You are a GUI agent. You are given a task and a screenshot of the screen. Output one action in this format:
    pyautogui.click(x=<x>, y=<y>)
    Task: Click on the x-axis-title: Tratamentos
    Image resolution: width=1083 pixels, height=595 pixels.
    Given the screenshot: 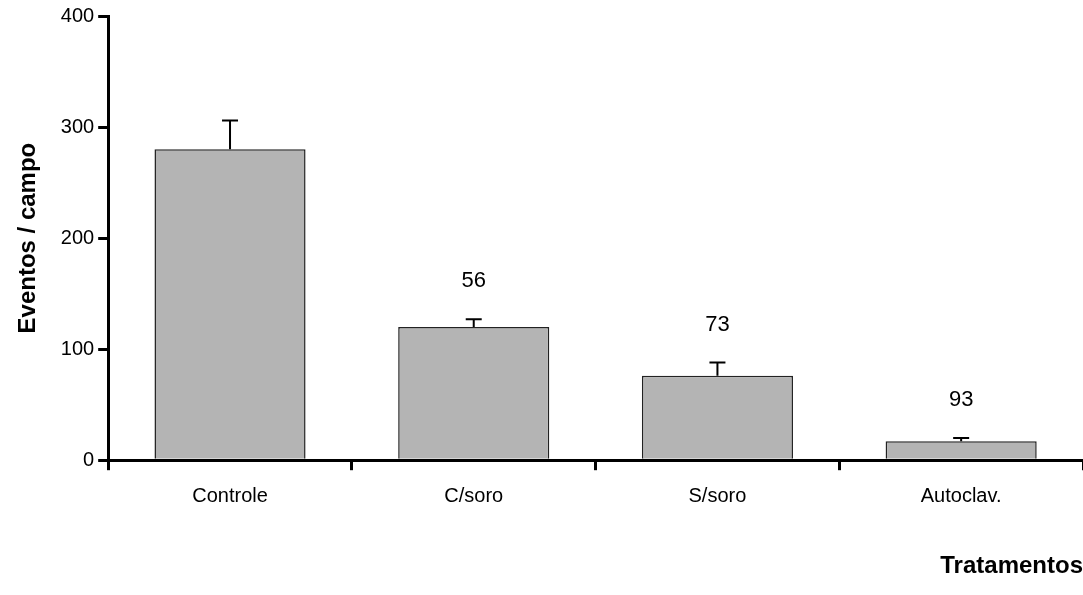 What is the action you would take?
    pyautogui.click(x=1011, y=565)
    